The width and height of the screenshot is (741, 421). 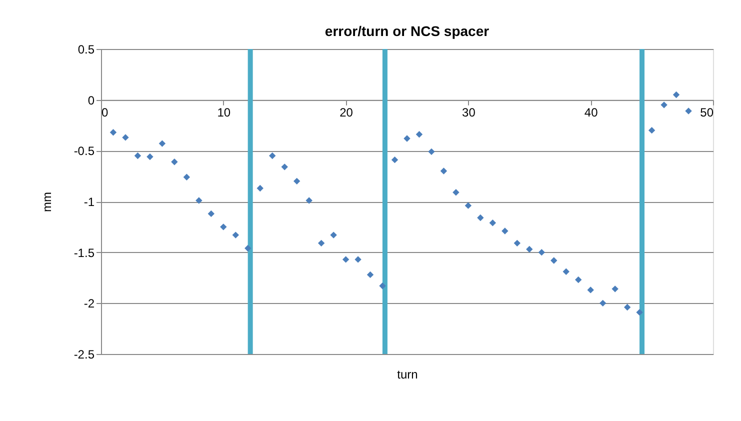 I want to click on x-tick-label: 30, so click(x=469, y=112).